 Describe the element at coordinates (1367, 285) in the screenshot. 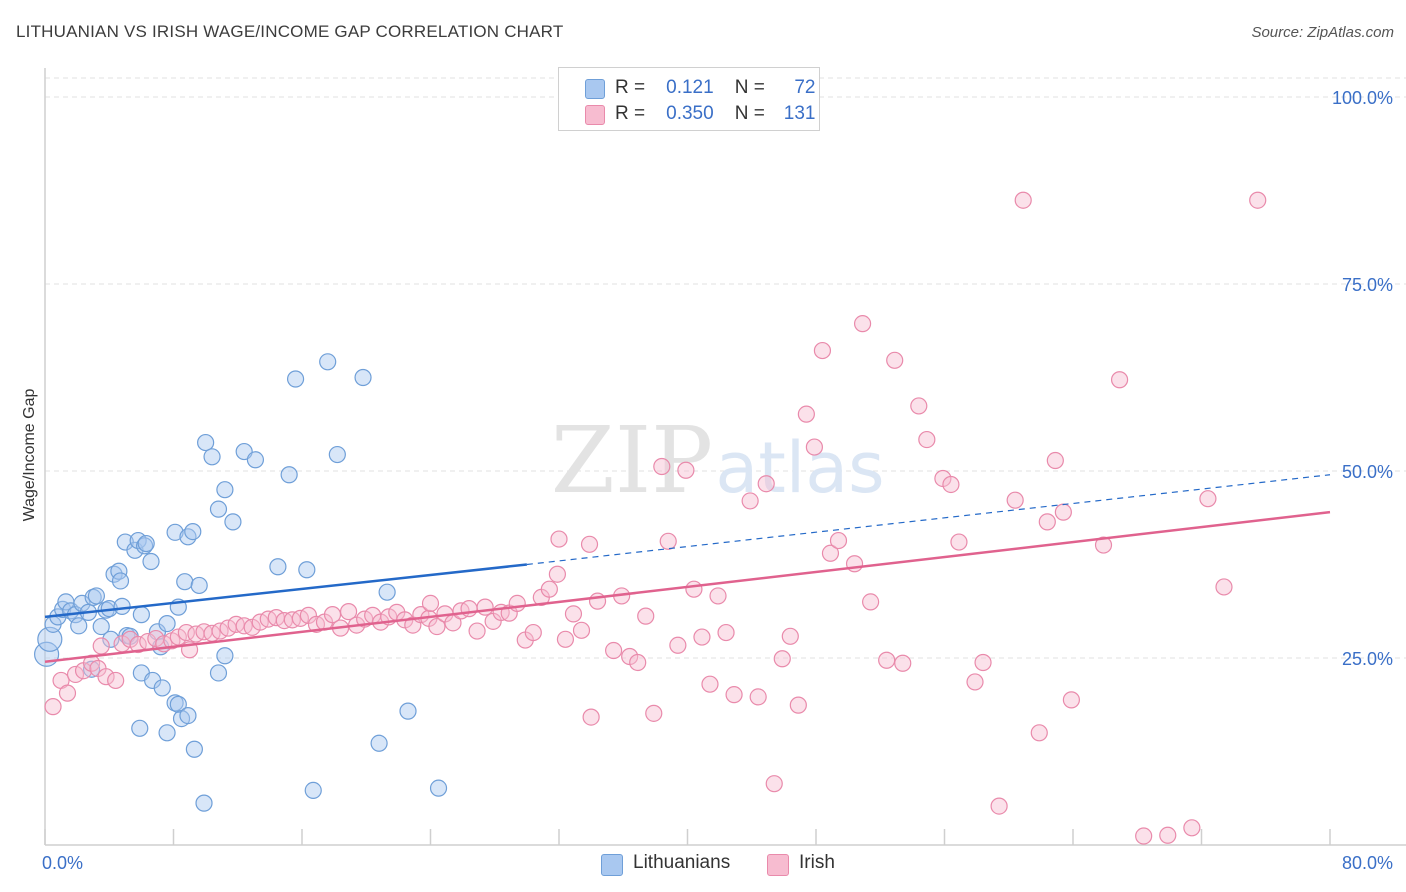

I see `y-tick-label: 75.0%` at that location.